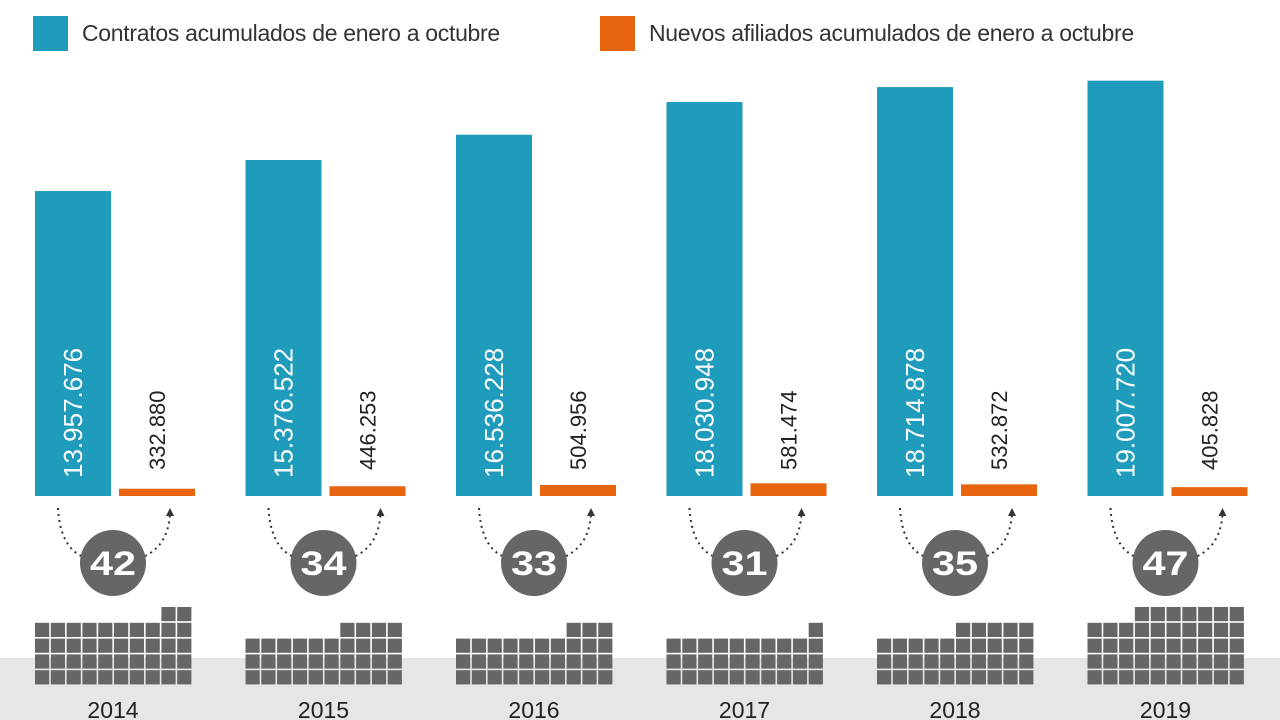 Image resolution: width=1280 pixels, height=720 pixels. What do you see at coordinates (368, 430) in the screenshot?
I see `bar-label-affiliates: 446.253` at bounding box center [368, 430].